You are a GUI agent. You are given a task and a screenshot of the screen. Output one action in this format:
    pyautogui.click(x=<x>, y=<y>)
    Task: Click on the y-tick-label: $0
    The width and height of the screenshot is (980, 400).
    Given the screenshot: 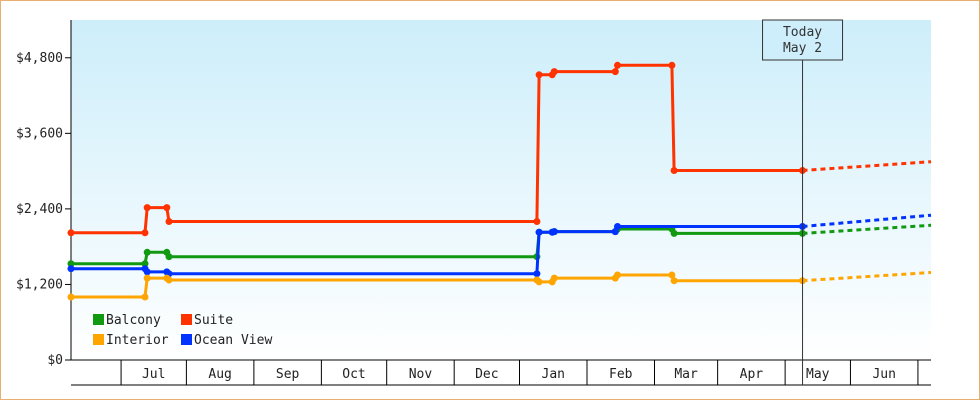 What is the action you would take?
    pyautogui.click(x=55, y=360)
    